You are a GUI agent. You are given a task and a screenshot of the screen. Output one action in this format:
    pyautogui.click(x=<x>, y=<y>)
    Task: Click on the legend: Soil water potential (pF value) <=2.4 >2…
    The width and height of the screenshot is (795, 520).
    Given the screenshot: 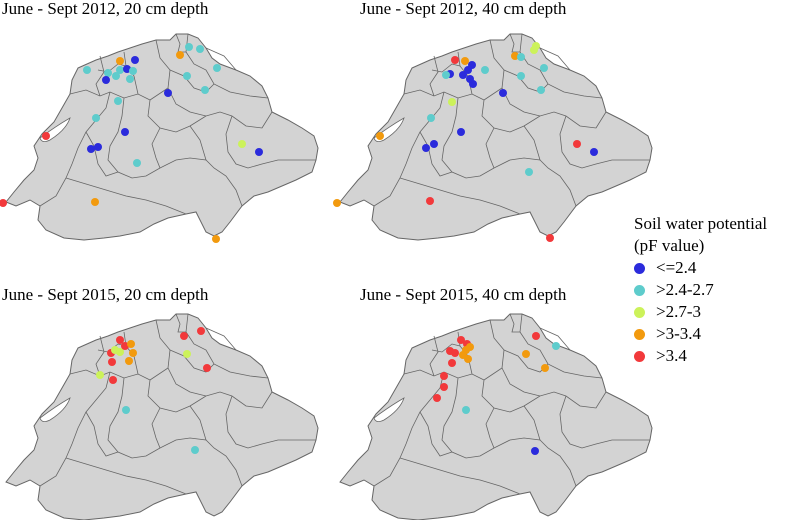 What is the action you would take?
    pyautogui.click(x=700, y=290)
    